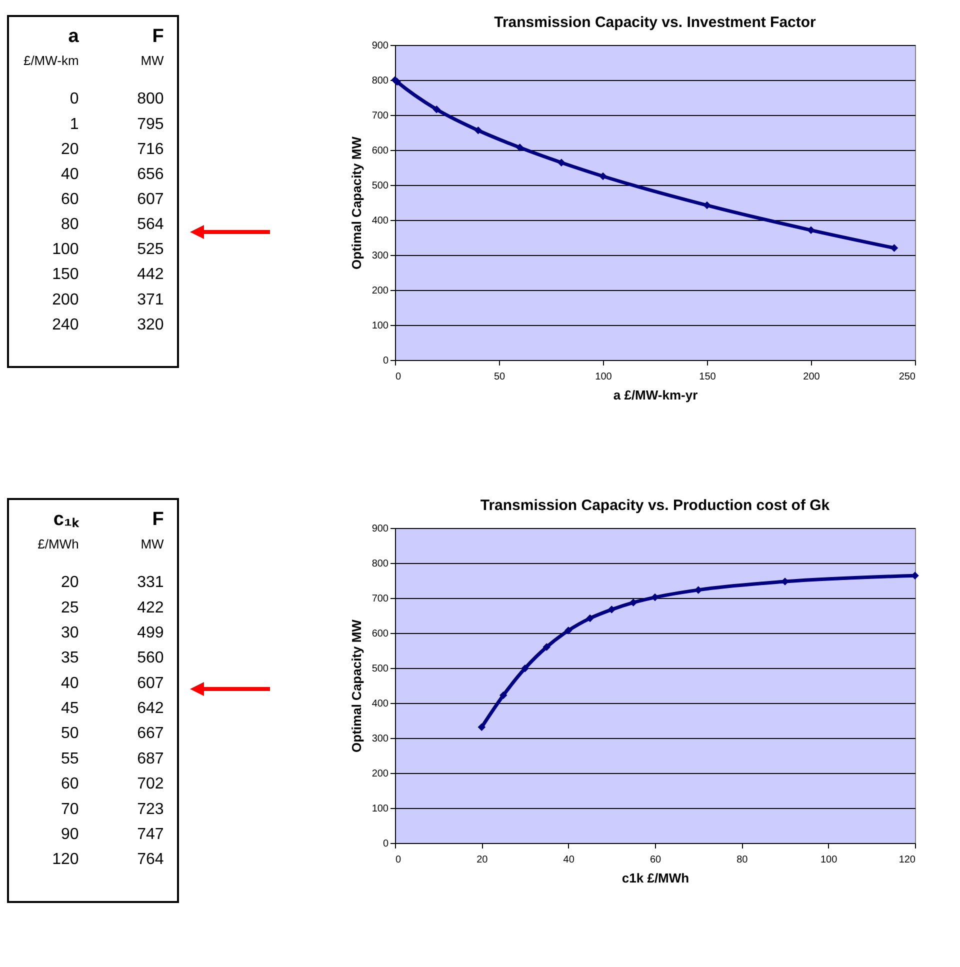  I want to click on y-tick-label: 1, so click(74, 124).